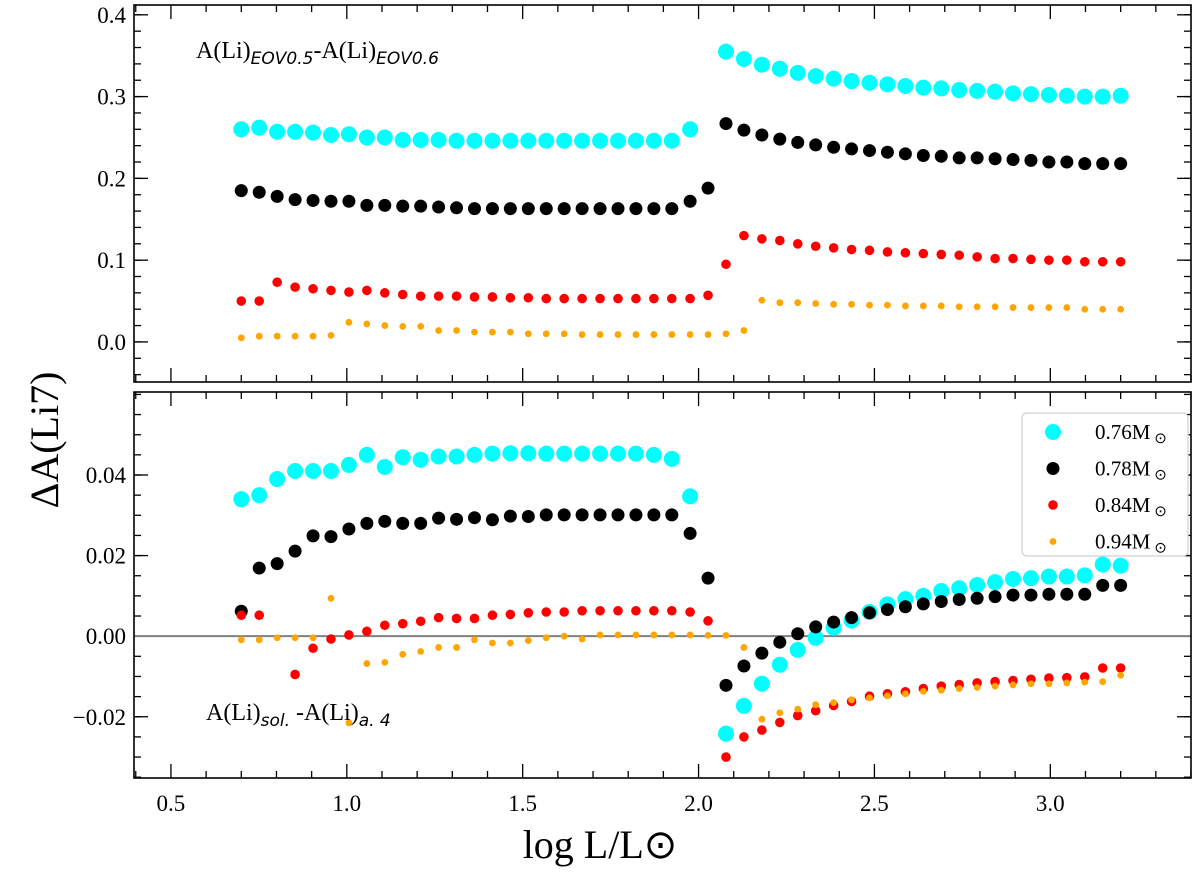 Image resolution: width=1200 pixels, height=875 pixels. I want to click on x-axis-label: log L/L⊙, so click(600, 844).